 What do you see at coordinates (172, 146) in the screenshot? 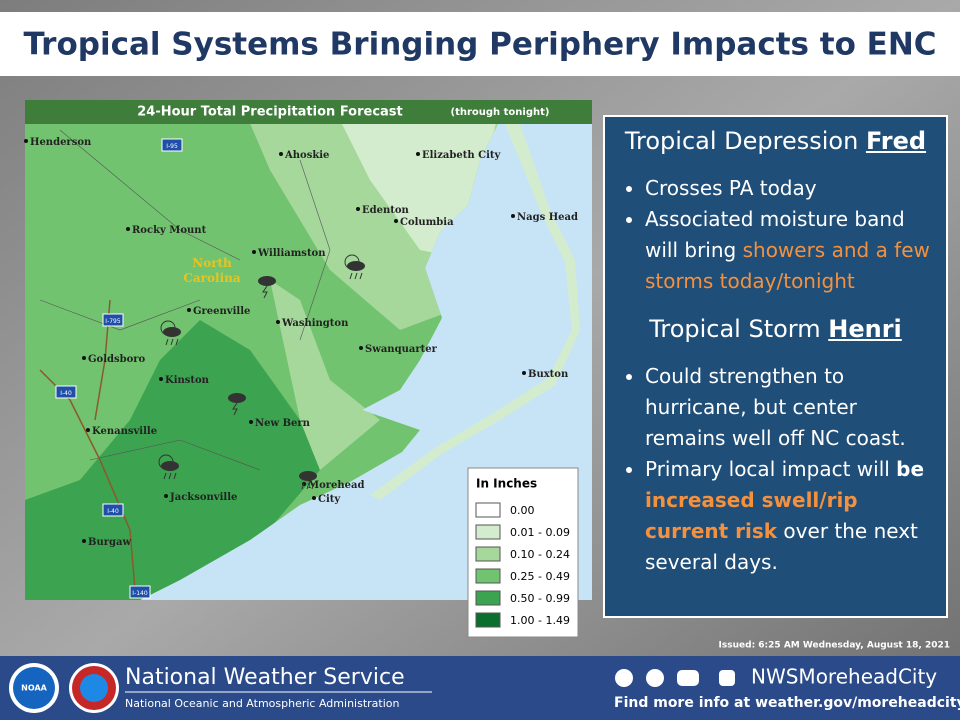
I see `highway-label: I-95` at bounding box center [172, 146].